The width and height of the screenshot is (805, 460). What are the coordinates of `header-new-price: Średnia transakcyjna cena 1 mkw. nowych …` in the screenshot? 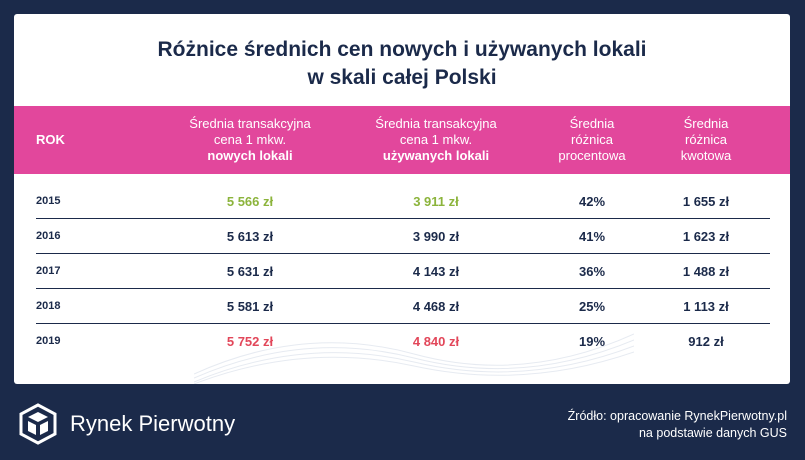 It's located at (250, 140).